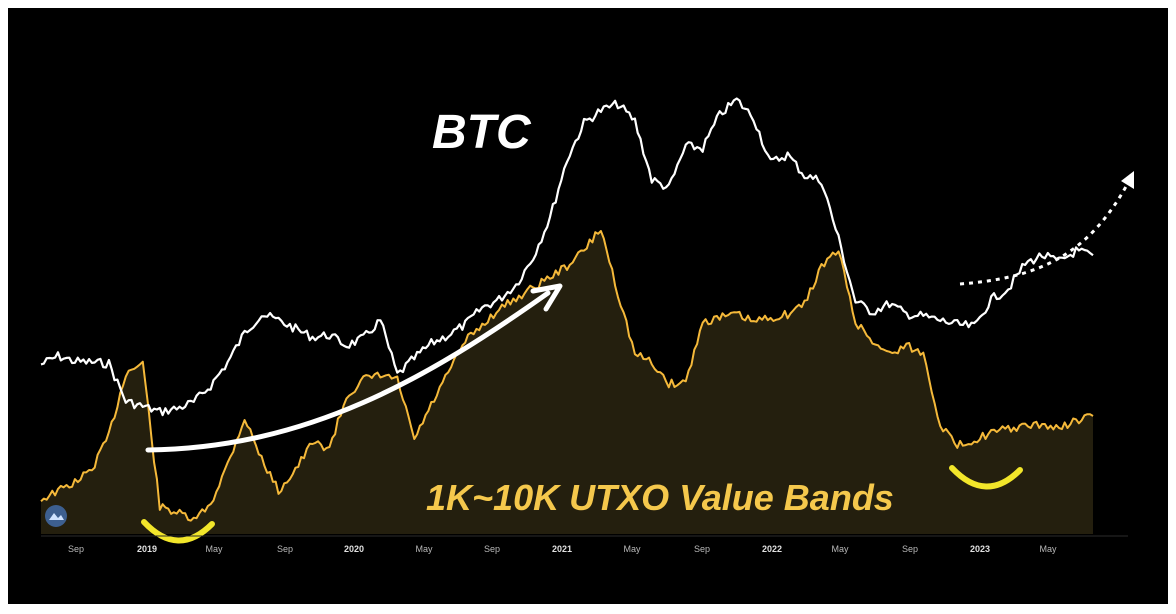 Image resolution: width=1176 pixels, height=614 pixels. I want to click on bottom-smile-mark-2019, so click(178, 531).